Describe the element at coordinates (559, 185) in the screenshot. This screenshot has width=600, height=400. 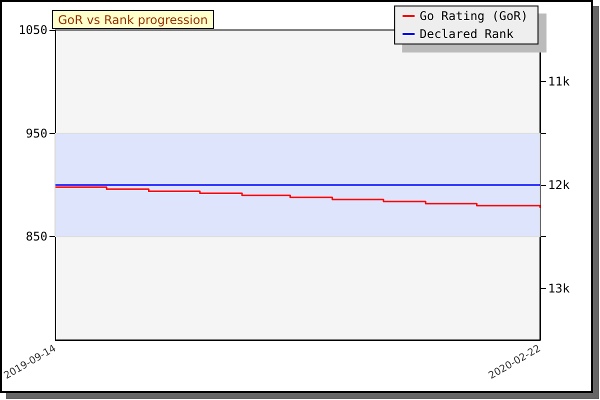
I see `y2-tick-label: 12k` at that location.